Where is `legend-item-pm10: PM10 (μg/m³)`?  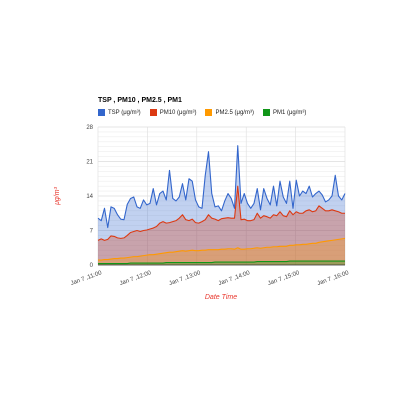 legend-item-pm10: PM10 (μg/m³) is located at coordinates (173, 112).